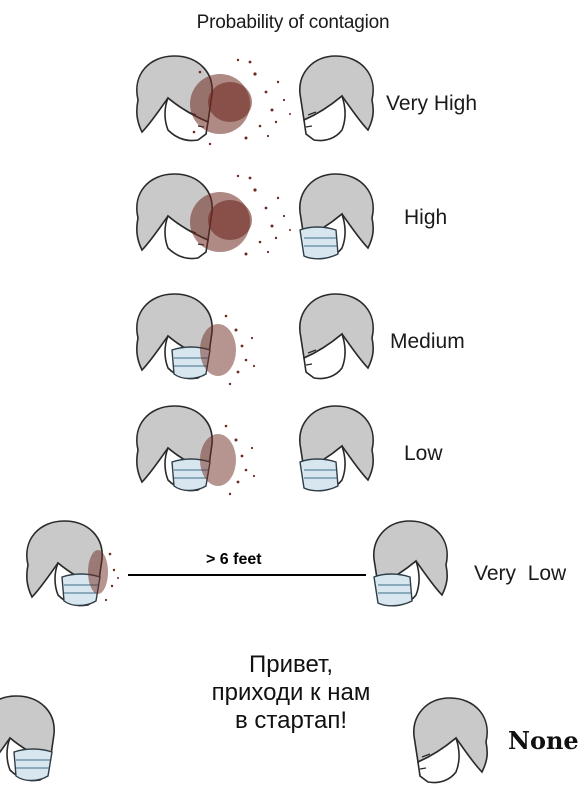  What do you see at coordinates (103, 576) in the screenshot?
I see `spray-cloud-row5` at bounding box center [103, 576].